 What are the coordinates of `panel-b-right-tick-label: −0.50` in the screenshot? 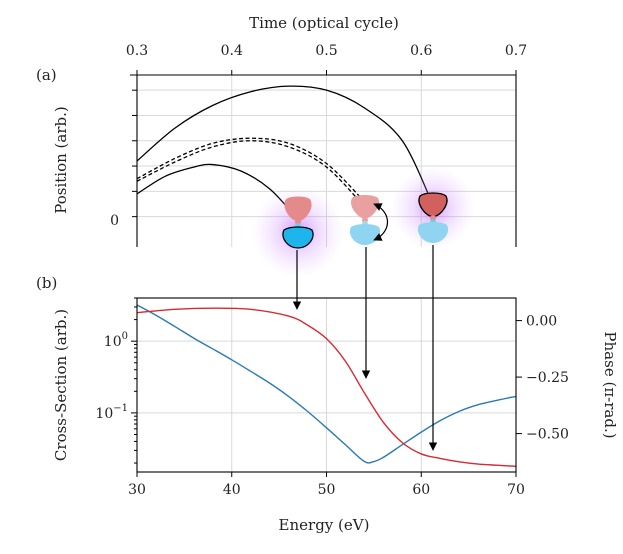 It's located at (547, 435).